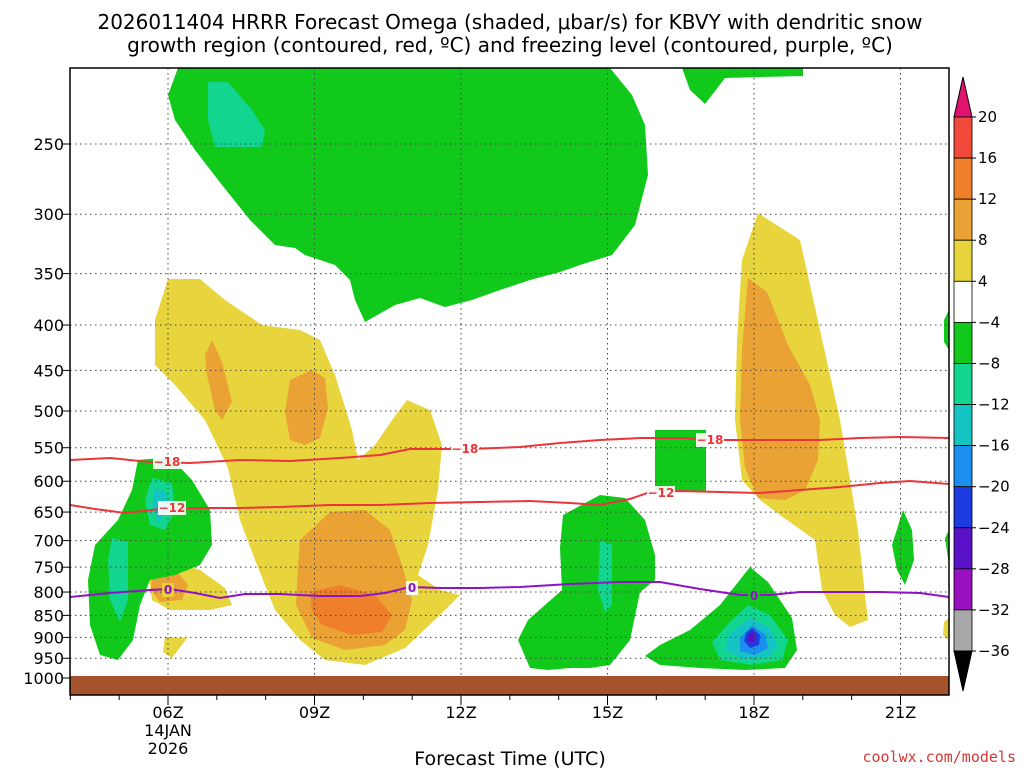 The width and height of the screenshot is (1024, 768). I want to click on x-tick-label-21Z: 21Z, so click(900, 712).